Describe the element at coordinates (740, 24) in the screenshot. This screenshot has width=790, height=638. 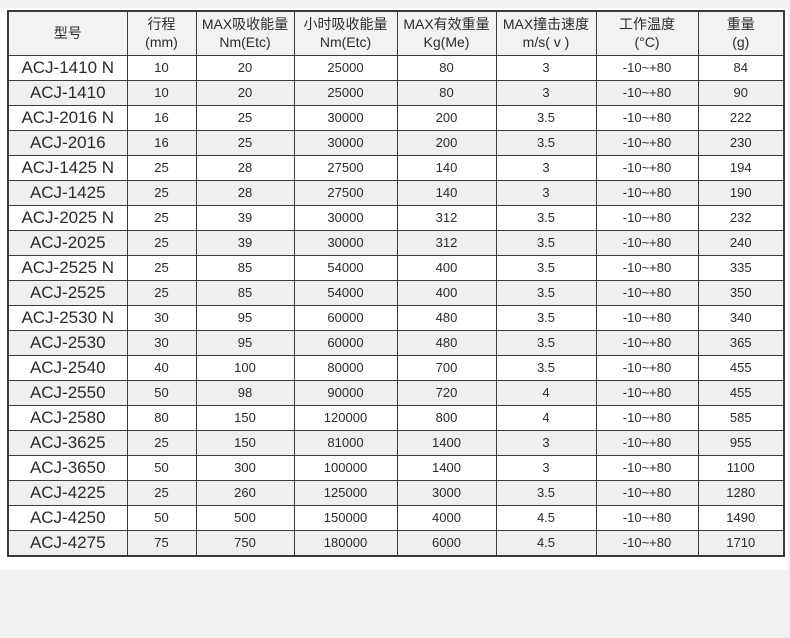
I see `column-title: 重量` at that location.